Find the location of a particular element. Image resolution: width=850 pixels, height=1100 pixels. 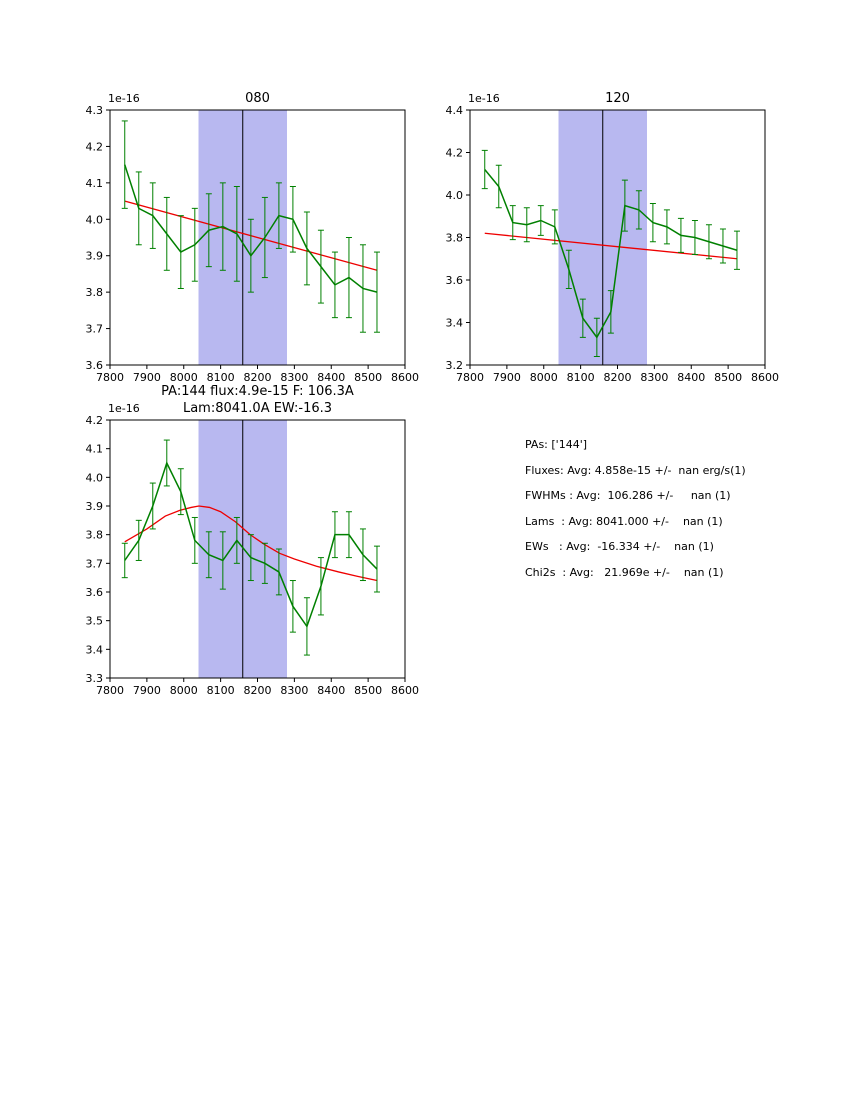

plot-title-fit-line1: PA:144 flux:4.9e-15 F: 106.3A is located at coordinates (257, 391).